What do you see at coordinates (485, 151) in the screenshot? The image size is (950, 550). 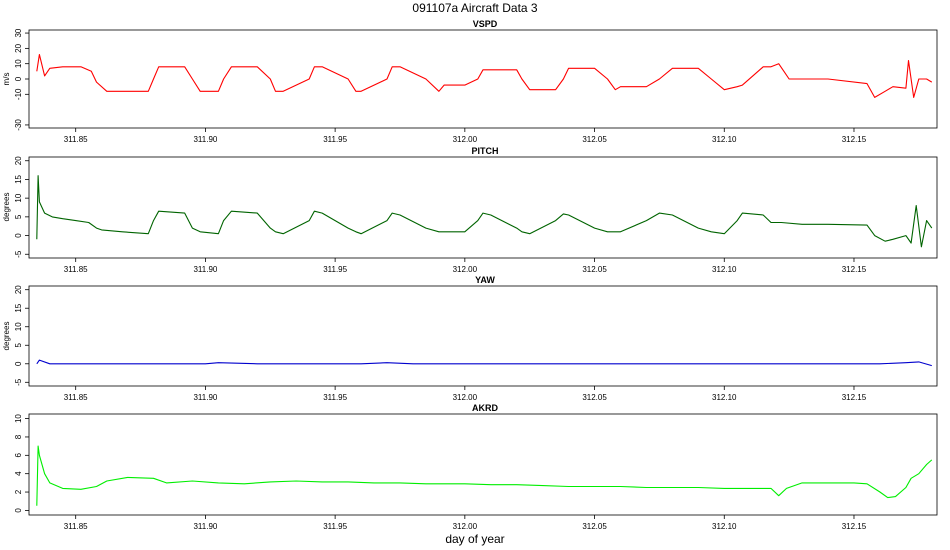 I see `panel-title: PITCH` at bounding box center [485, 151].